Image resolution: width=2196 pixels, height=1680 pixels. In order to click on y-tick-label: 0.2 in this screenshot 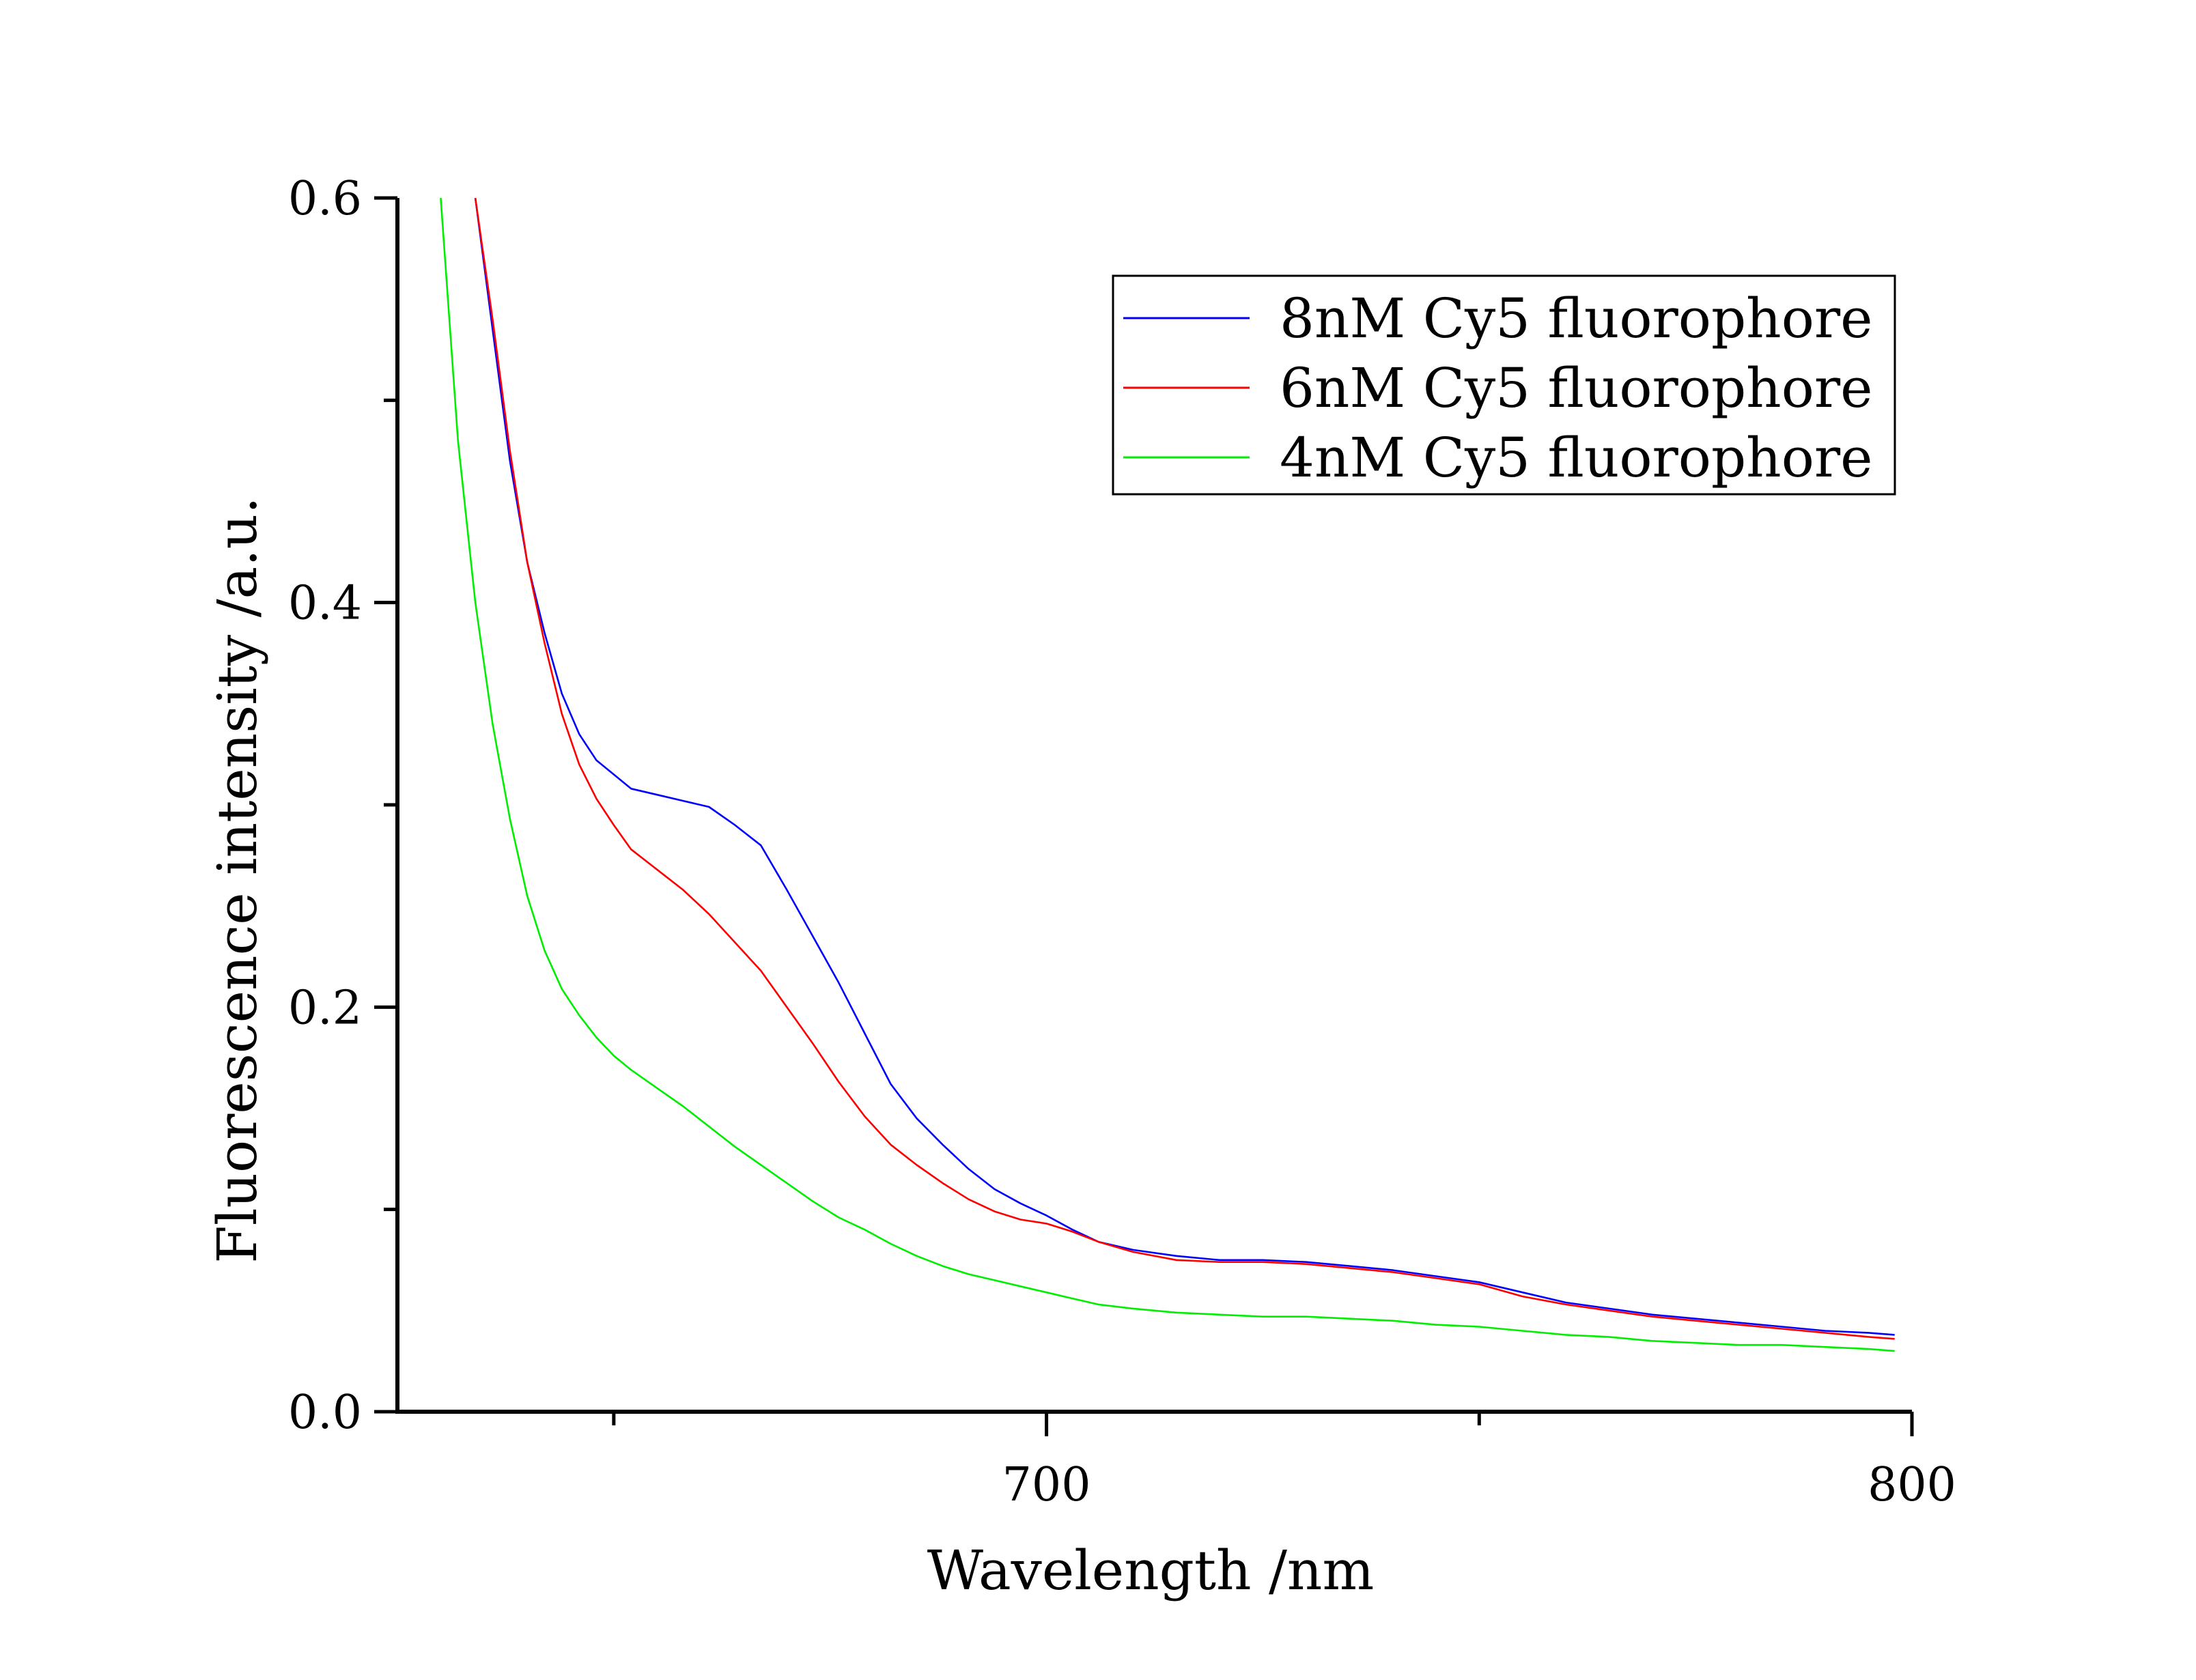, I will do `click(325, 1008)`.